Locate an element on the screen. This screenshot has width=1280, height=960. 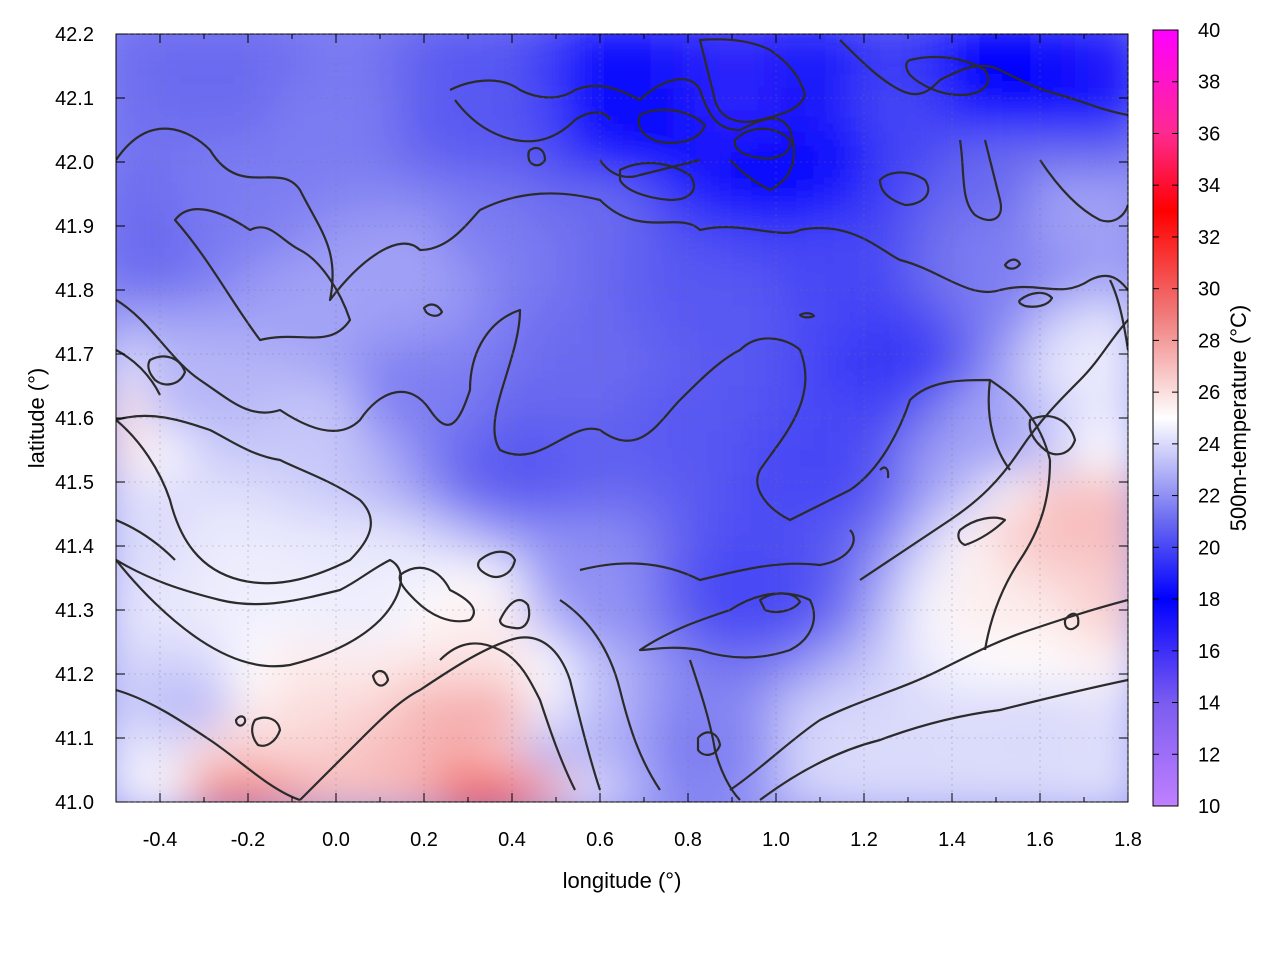
y-tick-label: 41.0 is located at coordinates (74, 803).